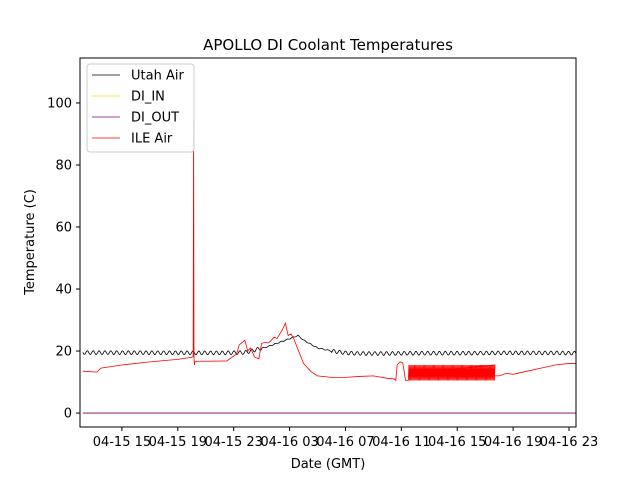 This screenshot has width=640, height=480. Describe the element at coordinates (63, 165) in the screenshot. I see `y-tick-label: 80` at that location.